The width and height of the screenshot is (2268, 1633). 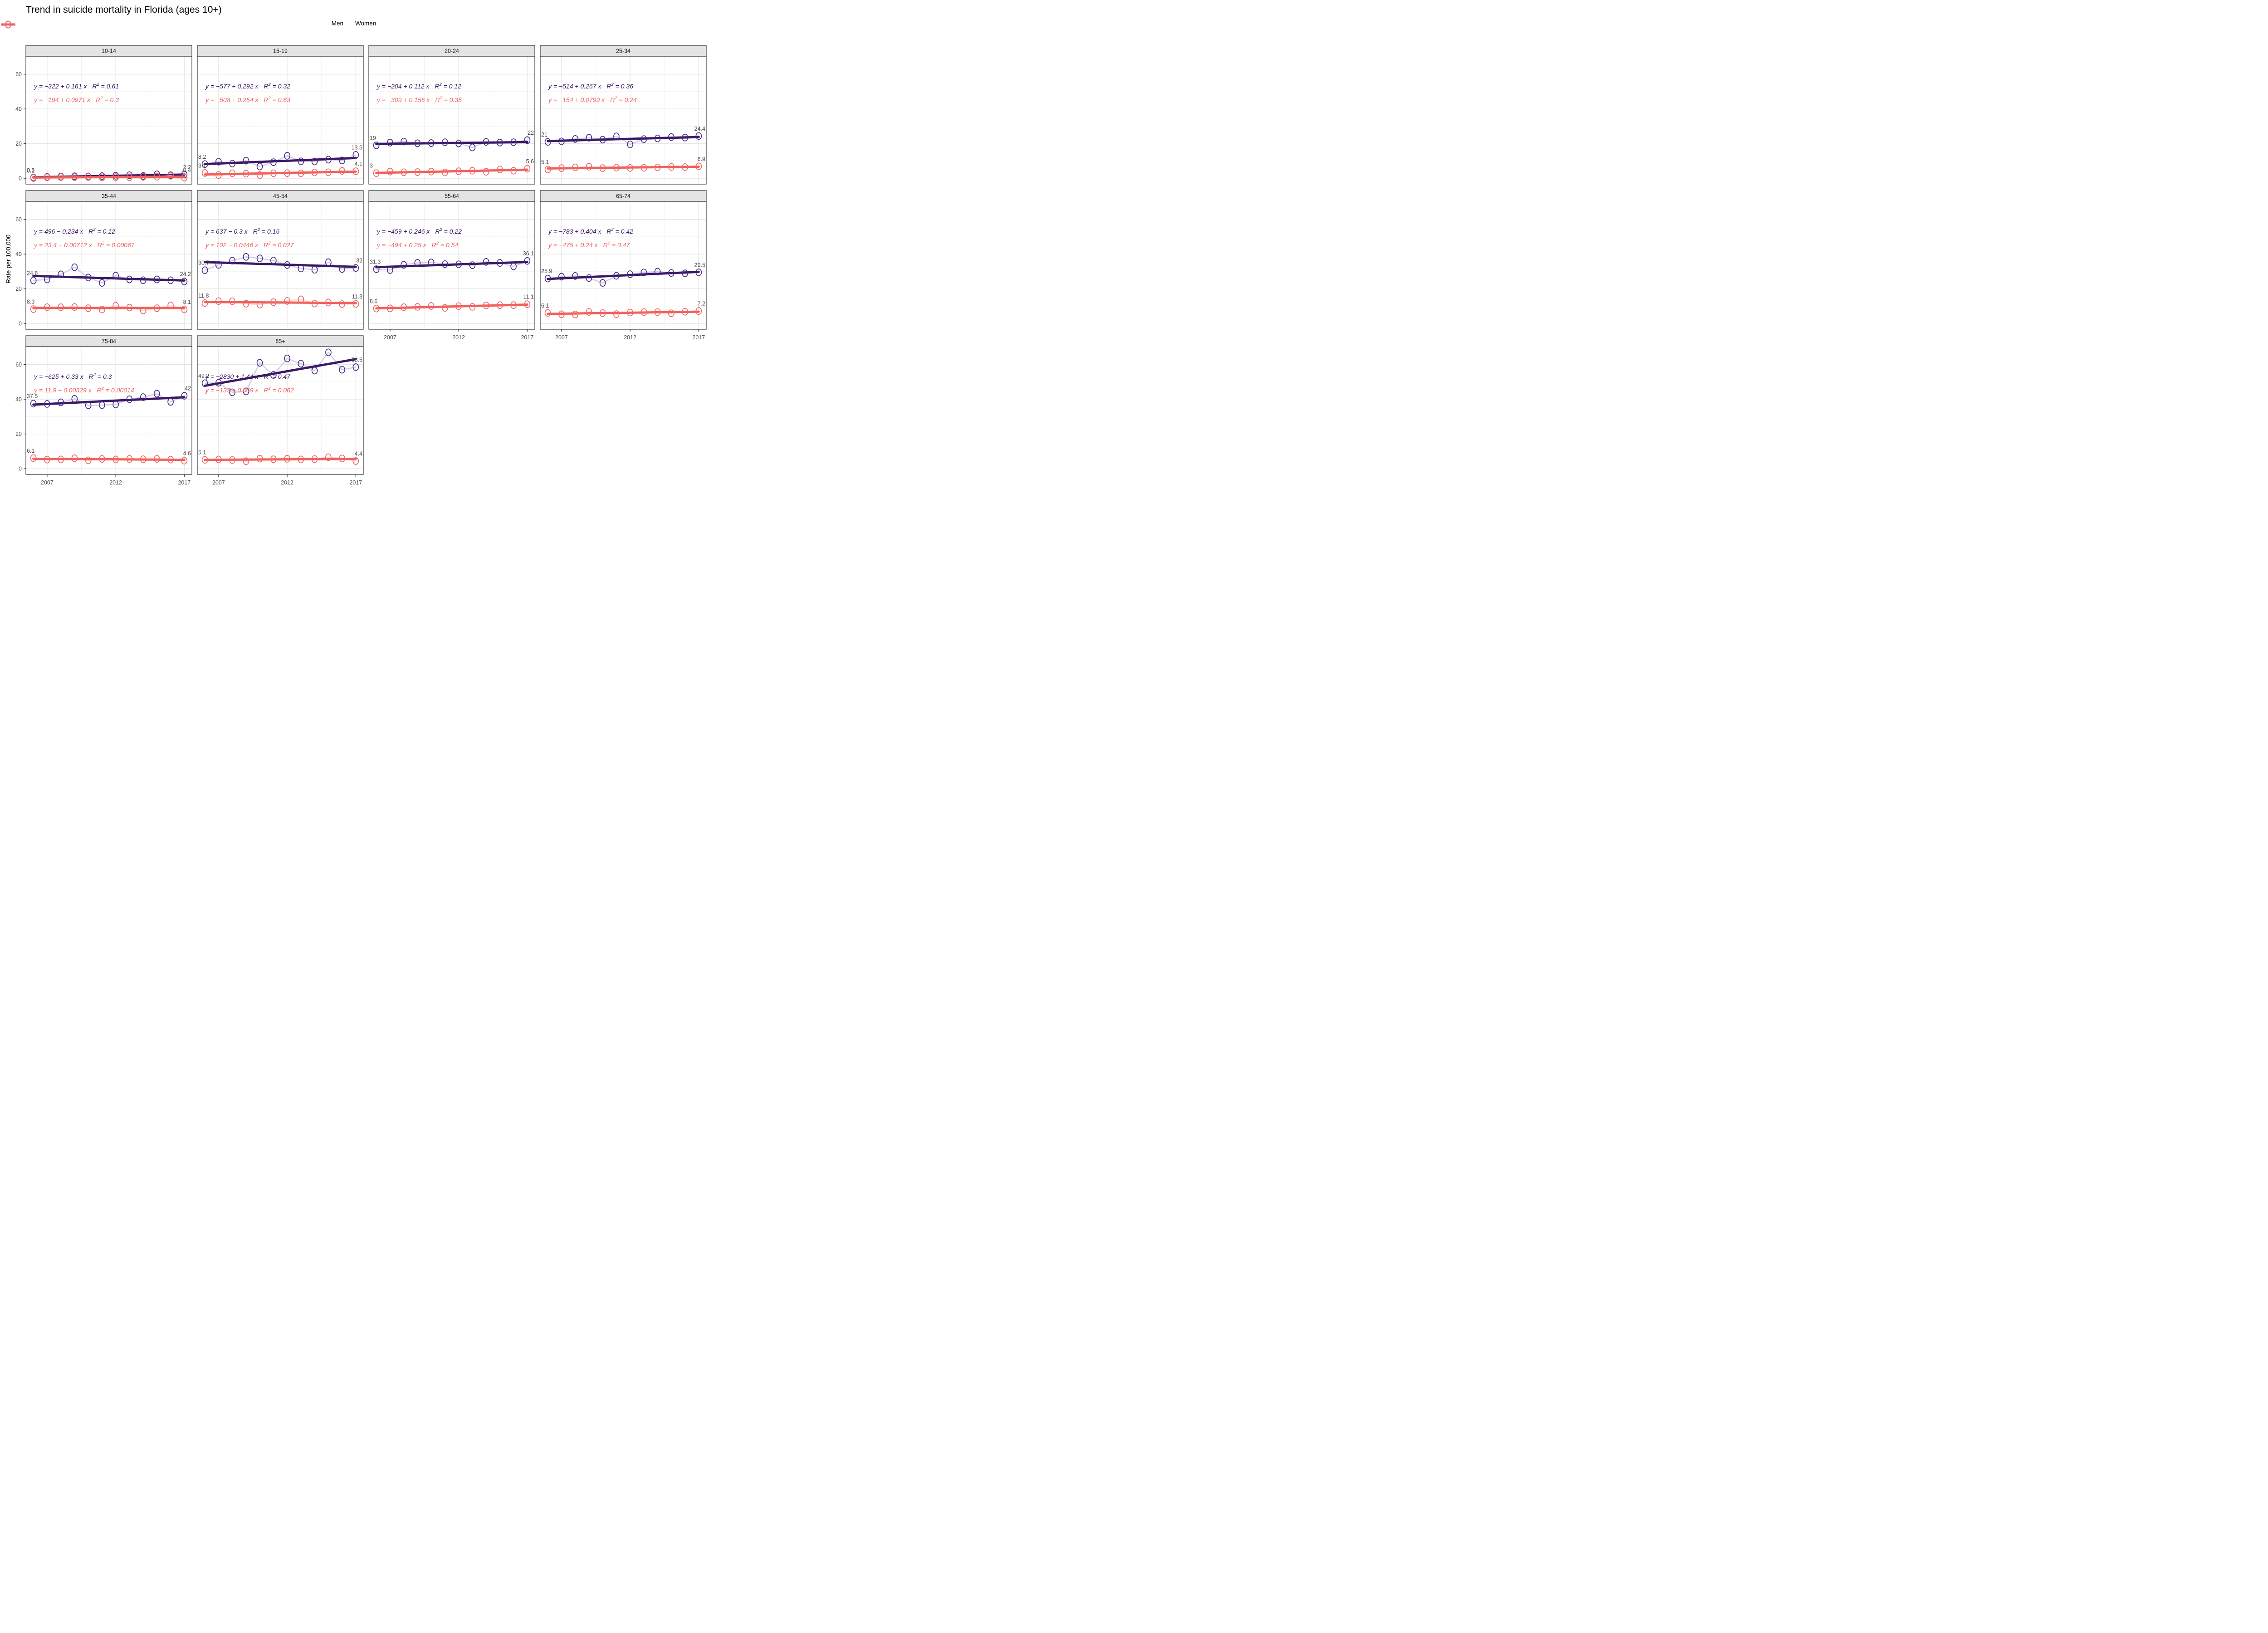 I want to click on y-tick-label: 60, so click(x=18, y=219).